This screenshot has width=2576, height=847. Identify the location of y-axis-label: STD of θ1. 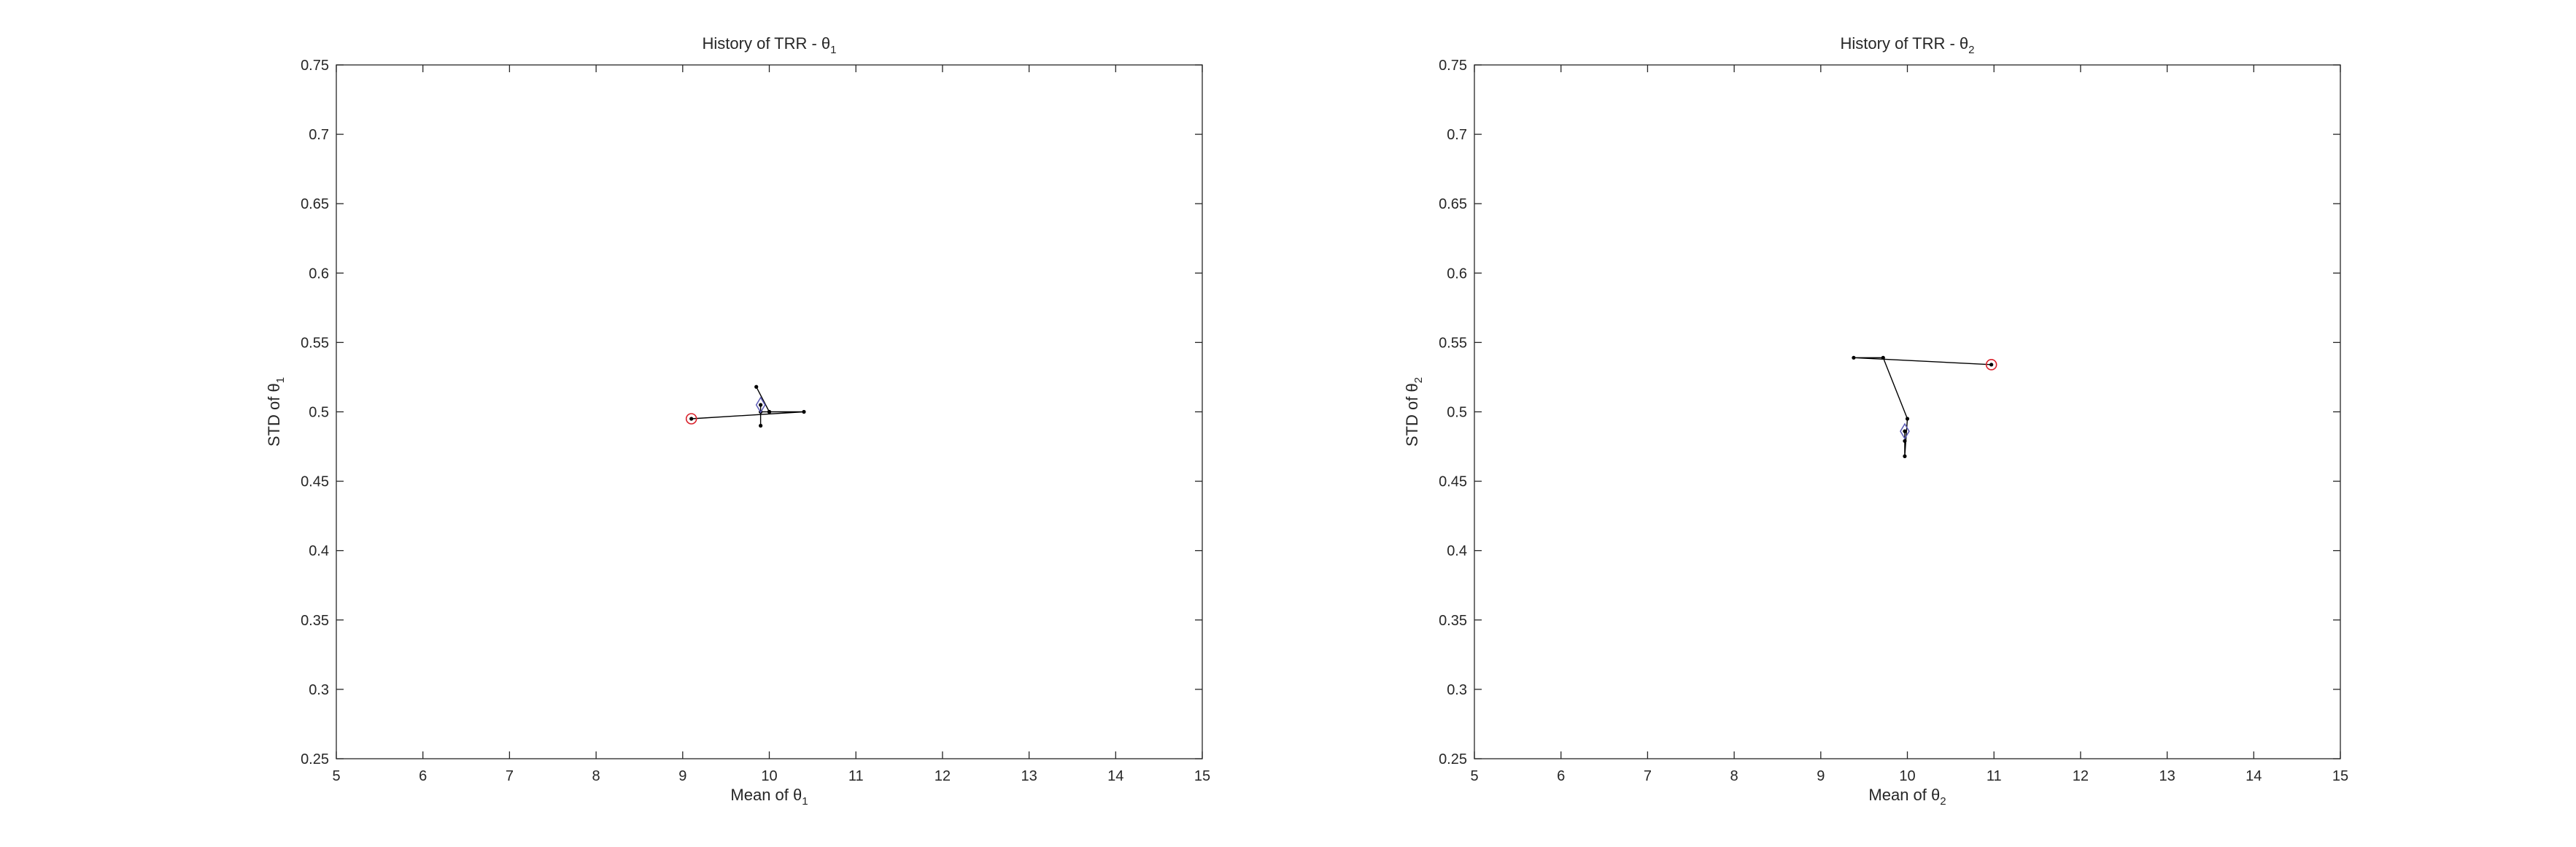
(276, 411).